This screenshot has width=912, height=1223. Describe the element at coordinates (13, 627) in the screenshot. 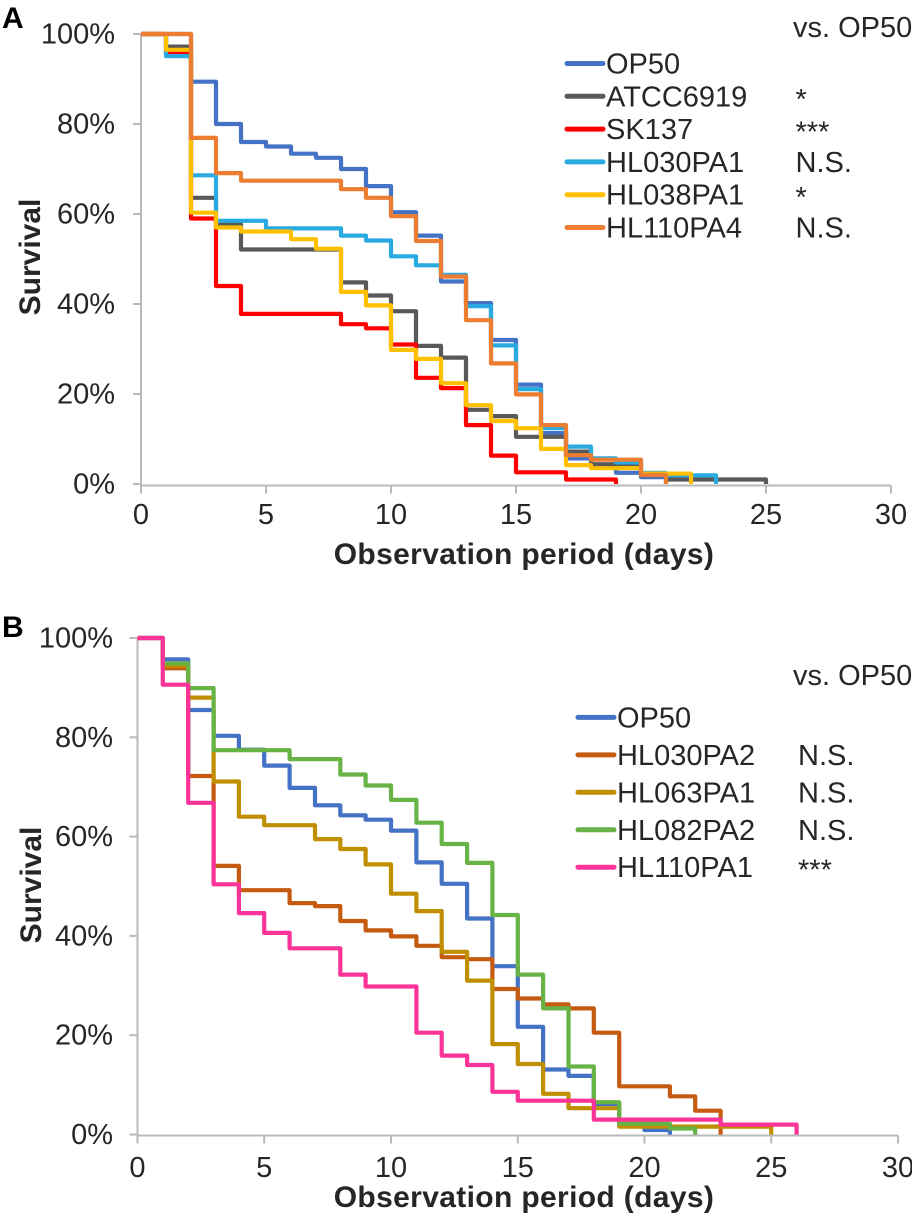

I see `svg-text: B` at that location.